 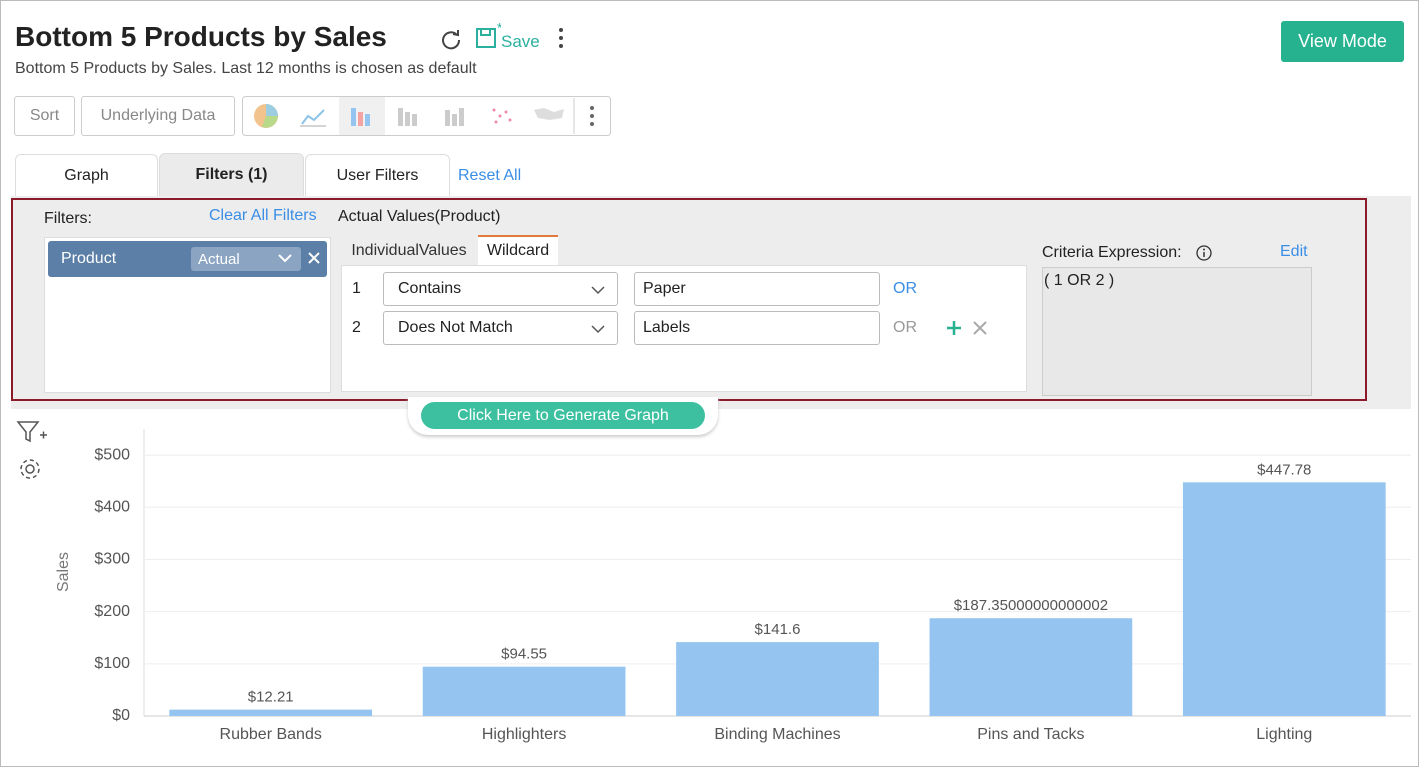 I want to click on chip-icons, so click(x=300, y=259).